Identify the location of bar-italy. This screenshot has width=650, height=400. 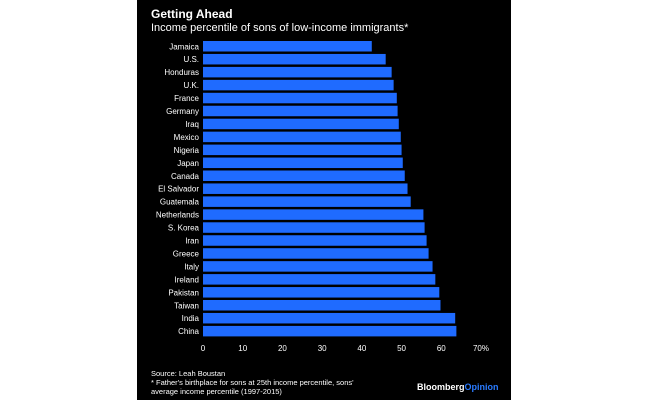
(318, 266).